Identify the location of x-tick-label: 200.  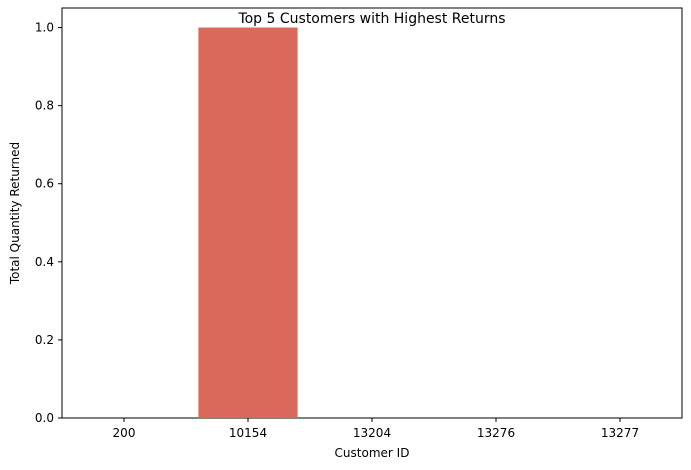
(124, 433).